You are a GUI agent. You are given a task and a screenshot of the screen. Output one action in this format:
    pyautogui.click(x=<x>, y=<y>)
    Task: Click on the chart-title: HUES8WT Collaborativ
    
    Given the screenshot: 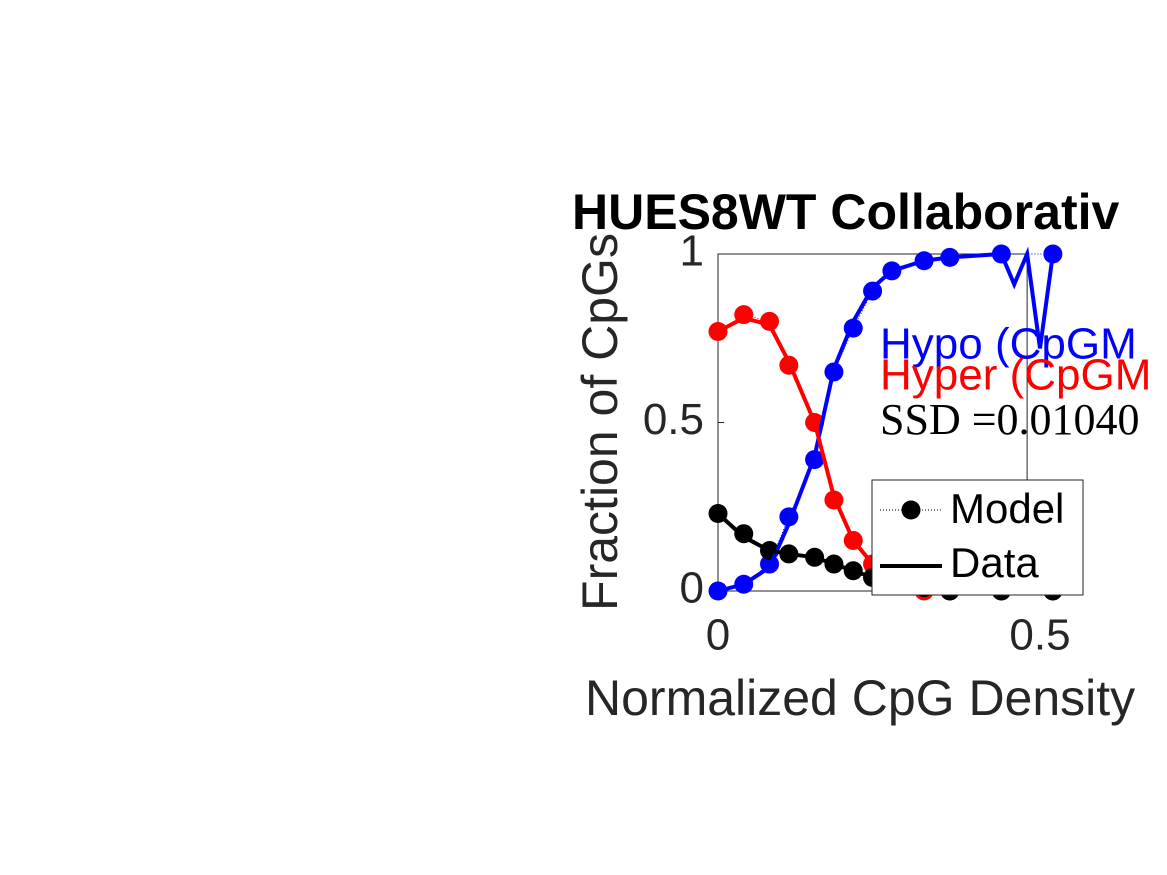 What is the action you would take?
    pyautogui.click(x=845, y=212)
    